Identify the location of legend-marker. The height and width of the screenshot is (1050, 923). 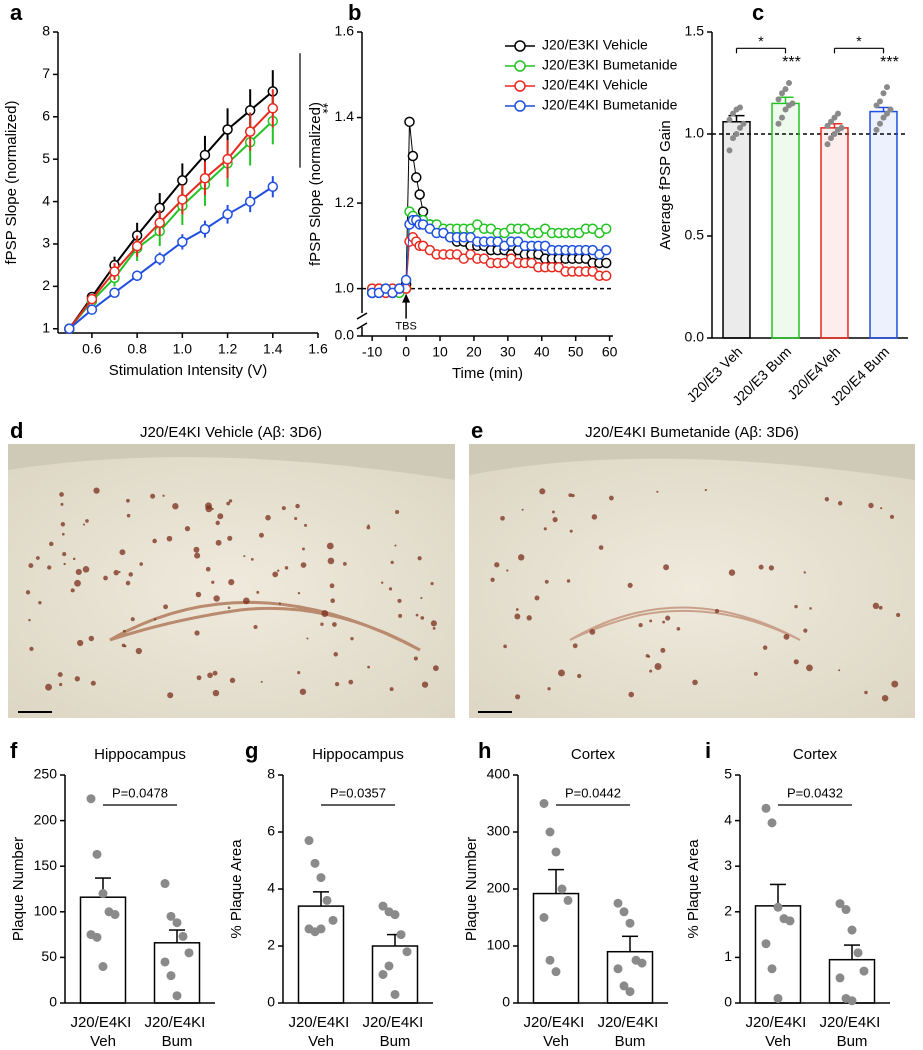
(520, 86).